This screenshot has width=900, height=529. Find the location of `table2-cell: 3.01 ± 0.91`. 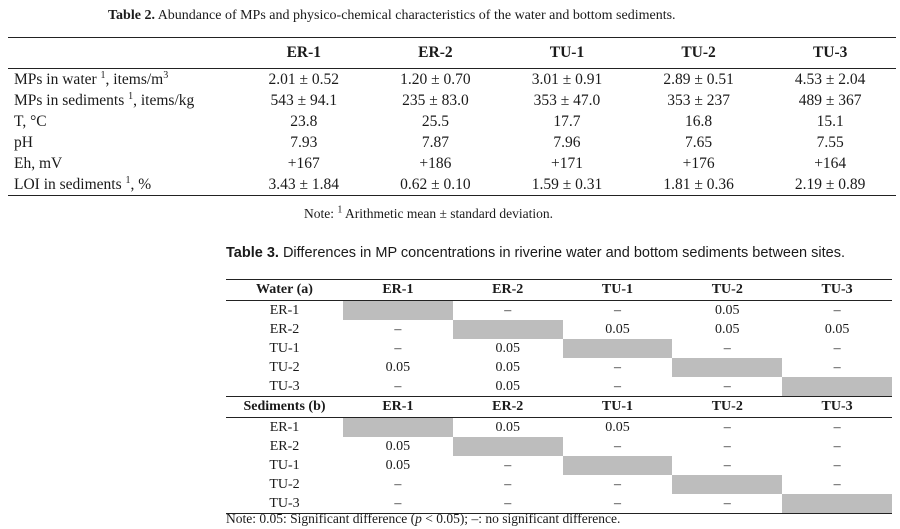

table2-cell: 3.01 ± 0.91 is located at coordinates (567, 79).